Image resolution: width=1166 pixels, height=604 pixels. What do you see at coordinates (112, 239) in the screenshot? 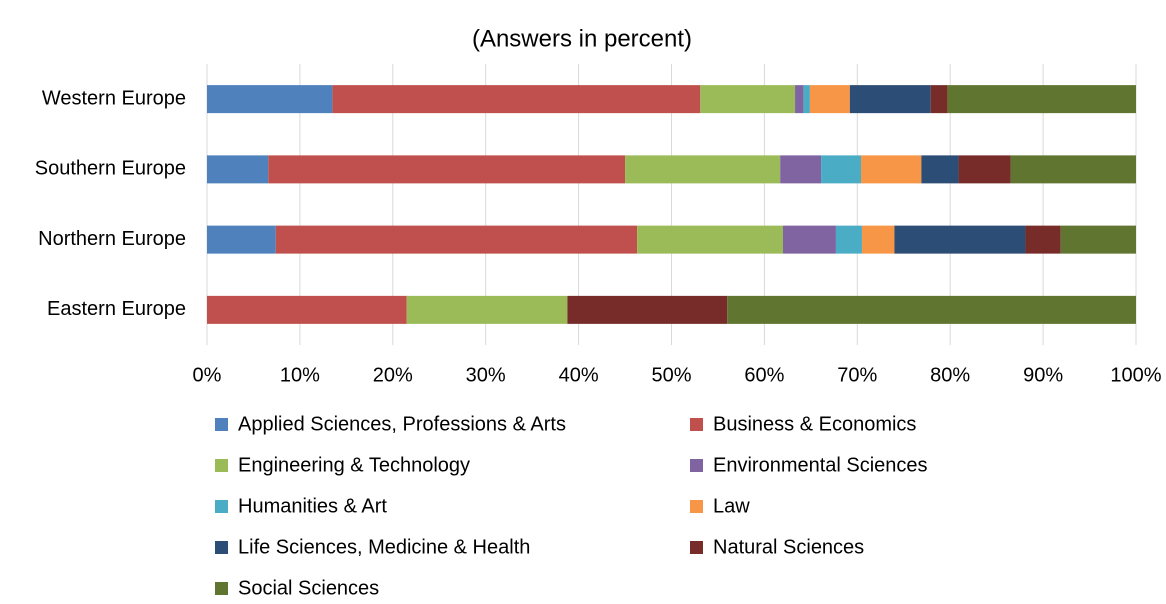
I see `y-tick-label: Northern Europe` at bounding box center [112, 239].